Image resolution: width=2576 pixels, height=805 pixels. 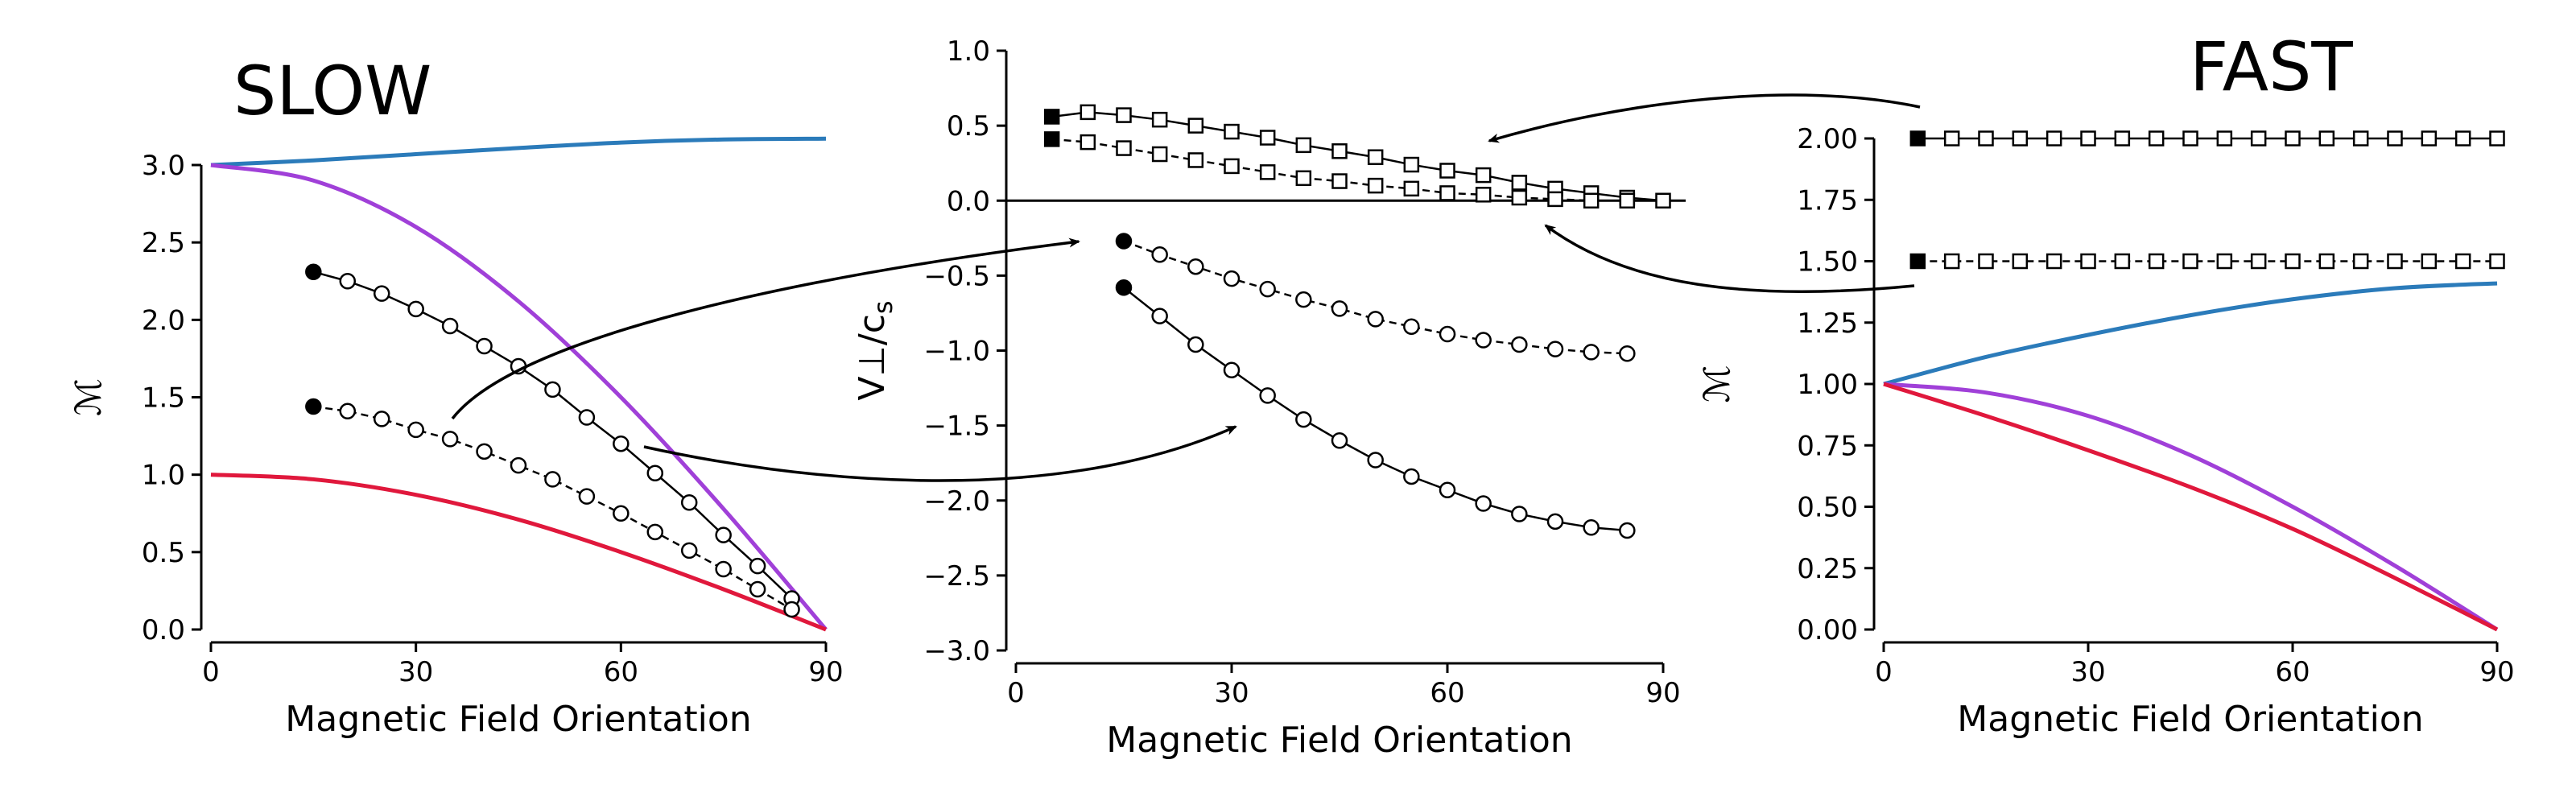 What do you see at coordinates (1016, 693) in the screenshot?
I see `x-tick-label: 0` at bounding box center [1016, 693].